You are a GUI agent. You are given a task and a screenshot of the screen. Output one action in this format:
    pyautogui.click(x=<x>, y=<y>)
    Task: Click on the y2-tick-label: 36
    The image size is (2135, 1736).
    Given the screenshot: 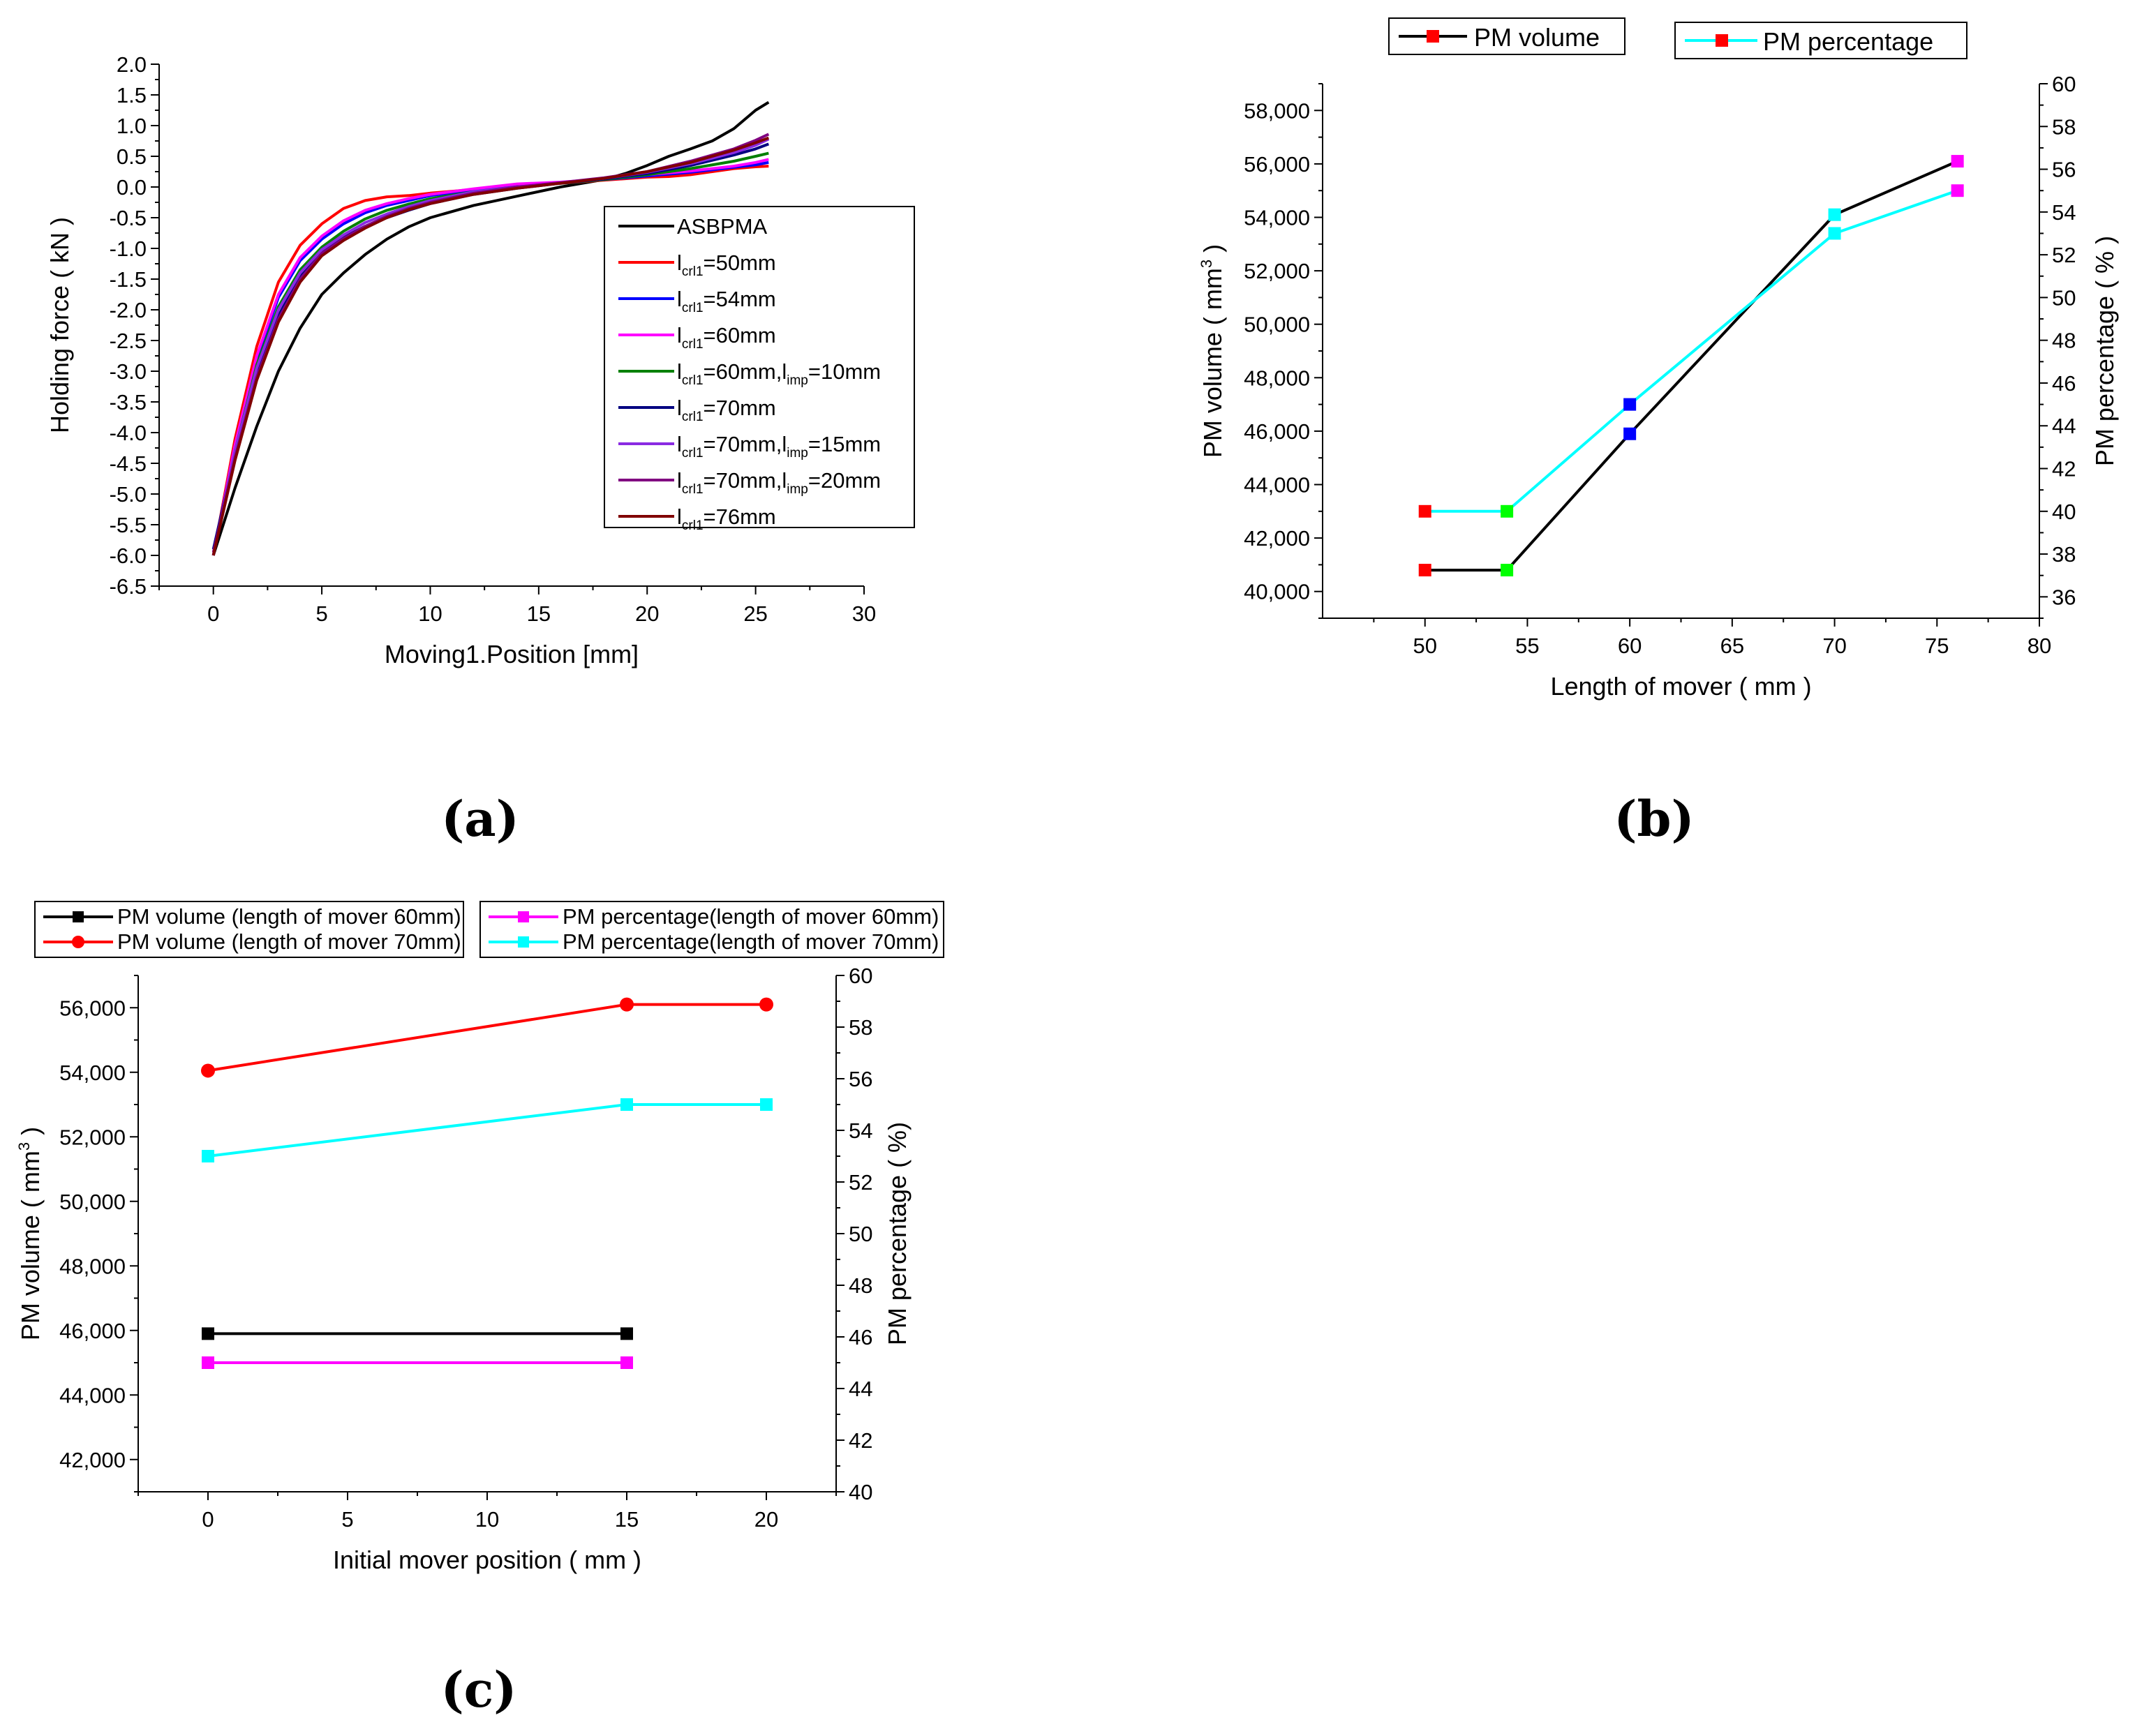 What is the action you would take?
    pyautogui.click(x=2064, y=597)
    